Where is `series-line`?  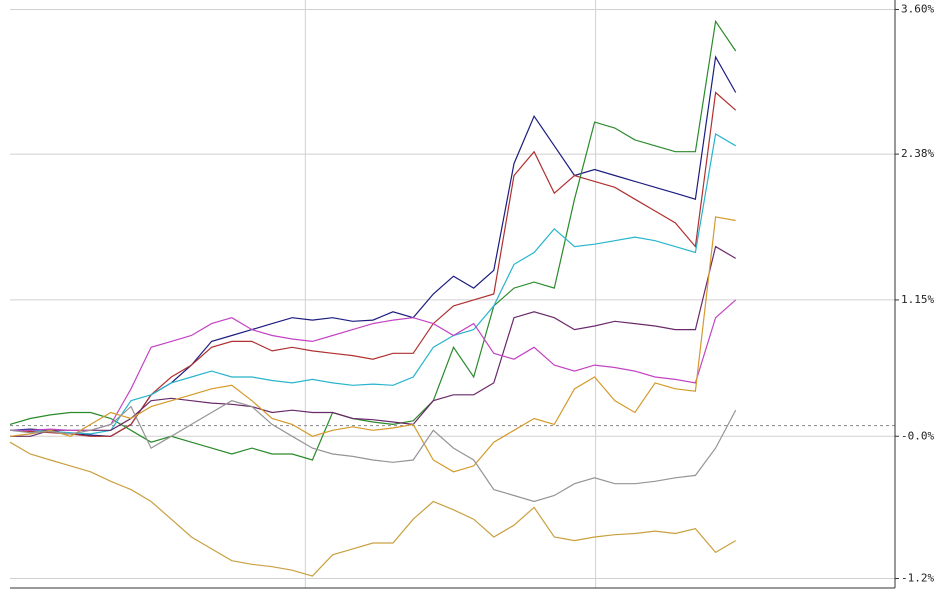 series-line is located at coordinates (373, 451).